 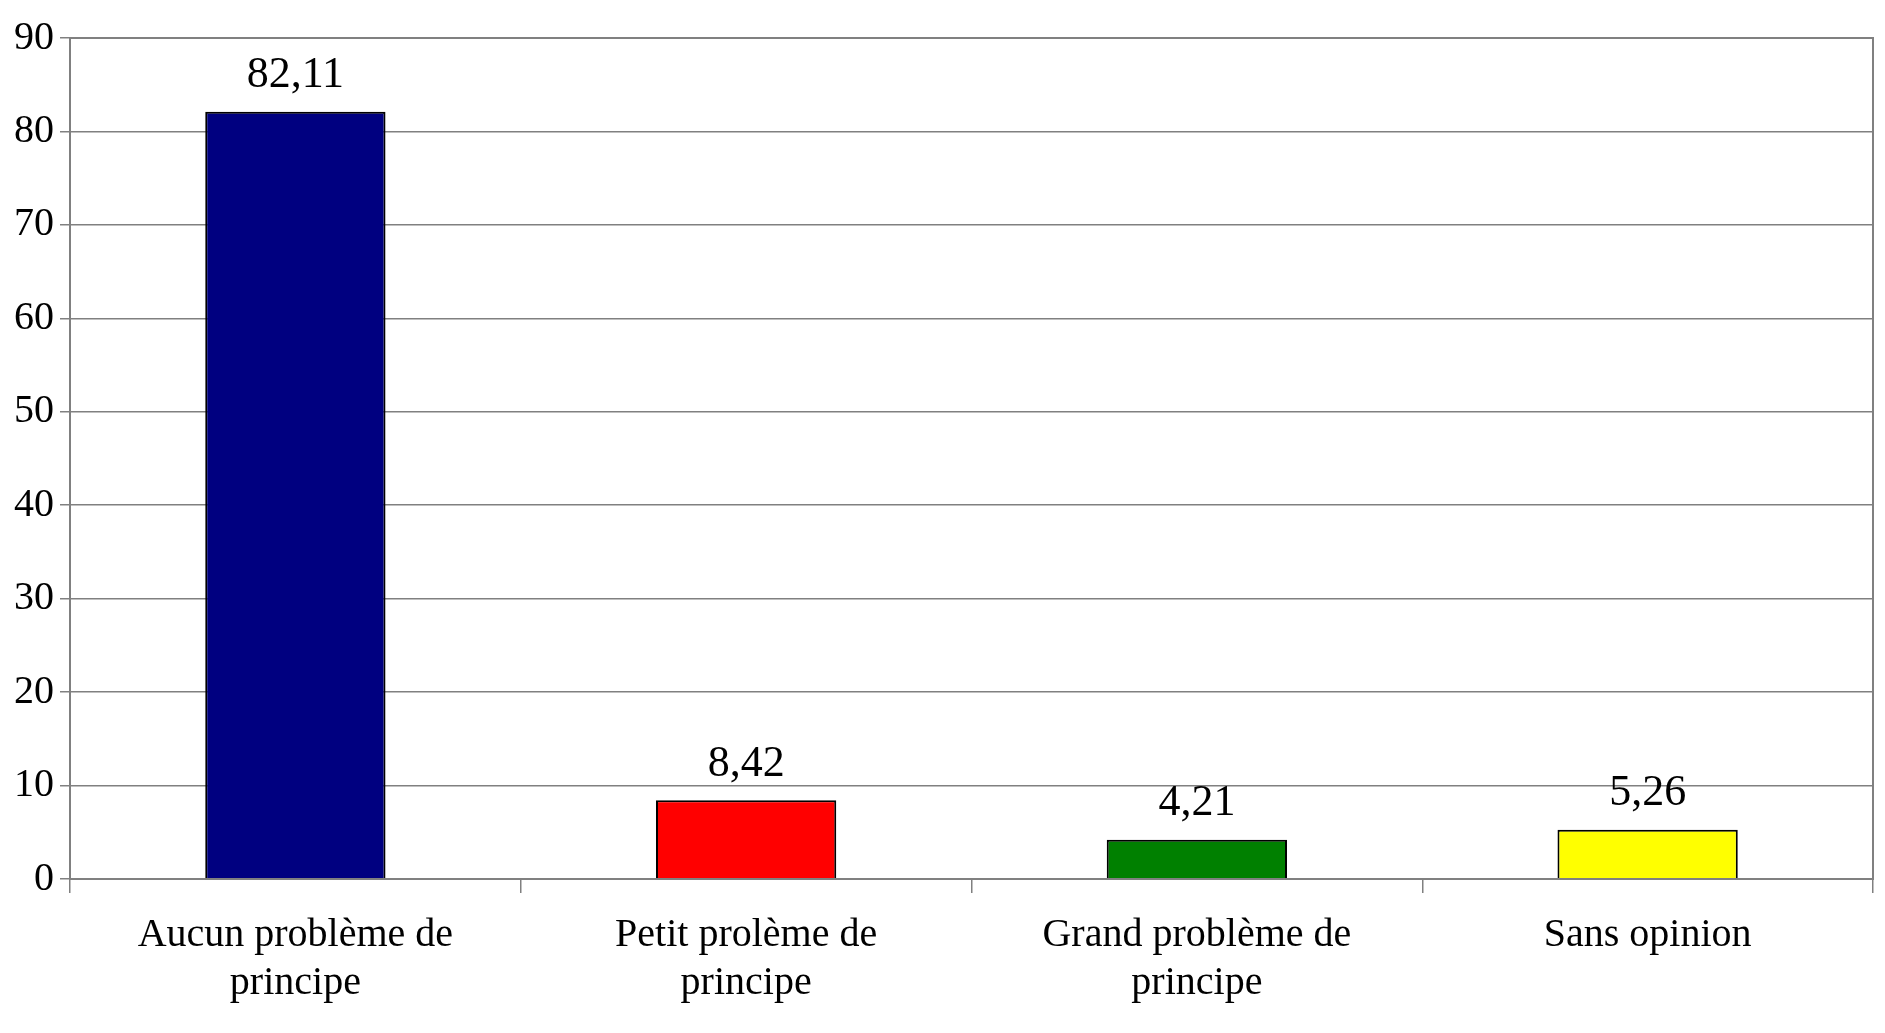 I want to click on y-tick-label: 80, so click(x=34, y=128).